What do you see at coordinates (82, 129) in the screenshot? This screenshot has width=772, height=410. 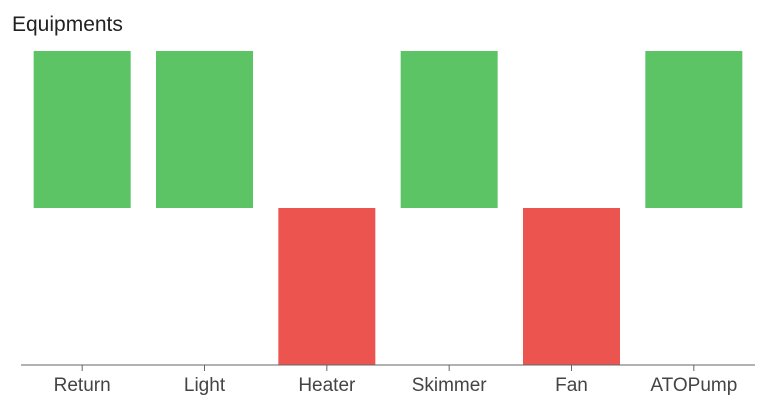 I see `bar-return` at bounding box center [82, 129].